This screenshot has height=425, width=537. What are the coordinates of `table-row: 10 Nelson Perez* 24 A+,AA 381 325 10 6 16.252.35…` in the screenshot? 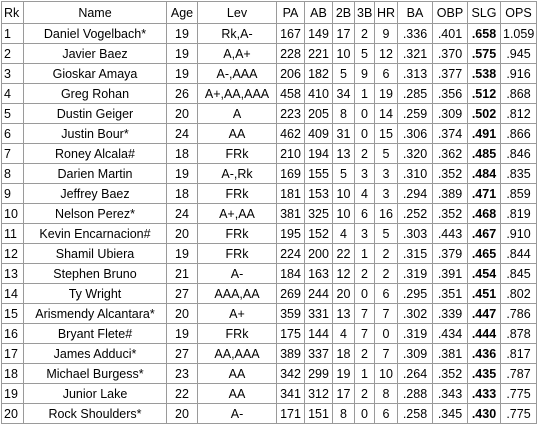 It's located at (269, 213).